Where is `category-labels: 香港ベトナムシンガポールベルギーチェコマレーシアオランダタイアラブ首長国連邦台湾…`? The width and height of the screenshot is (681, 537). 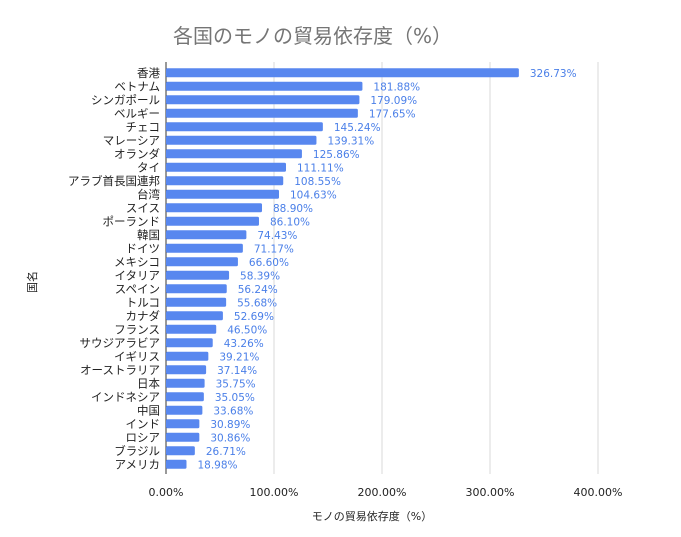 category-labels: 香港ベトナムシンガポールベルギーチェコマレーシアオランダタイアラブ首長国連邦台湾… is located at coordinates (114, 269).